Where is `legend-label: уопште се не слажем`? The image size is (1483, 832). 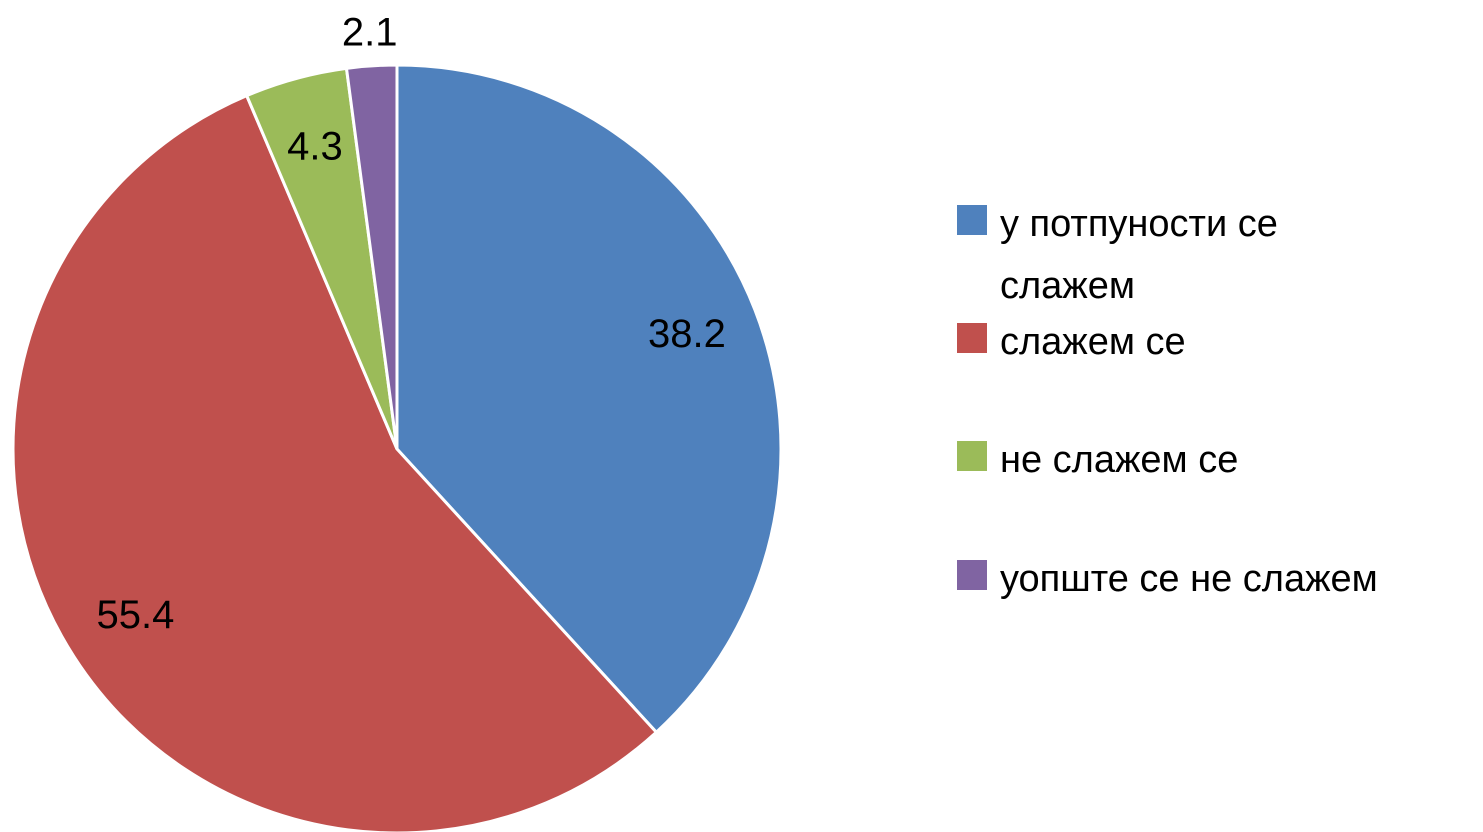 legend-label: уопште се не слажем is located at coordinates (1189, 579).